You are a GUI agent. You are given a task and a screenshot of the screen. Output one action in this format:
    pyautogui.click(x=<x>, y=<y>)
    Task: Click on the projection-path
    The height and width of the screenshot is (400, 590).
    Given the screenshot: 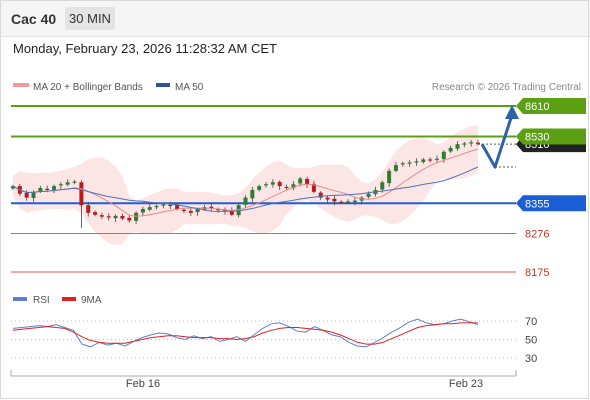 What is the action you would take?
    pyautogui.click(x=496, y=143)
    